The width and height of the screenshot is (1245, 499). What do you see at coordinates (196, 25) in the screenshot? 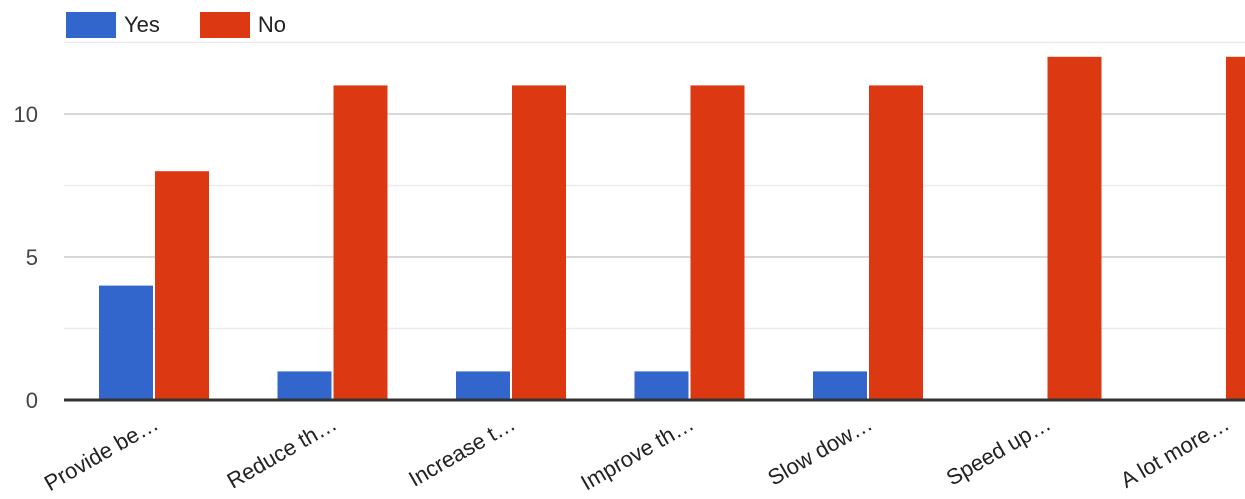
I see `chart-legend: Yes No` at bounding box center [196, 25].